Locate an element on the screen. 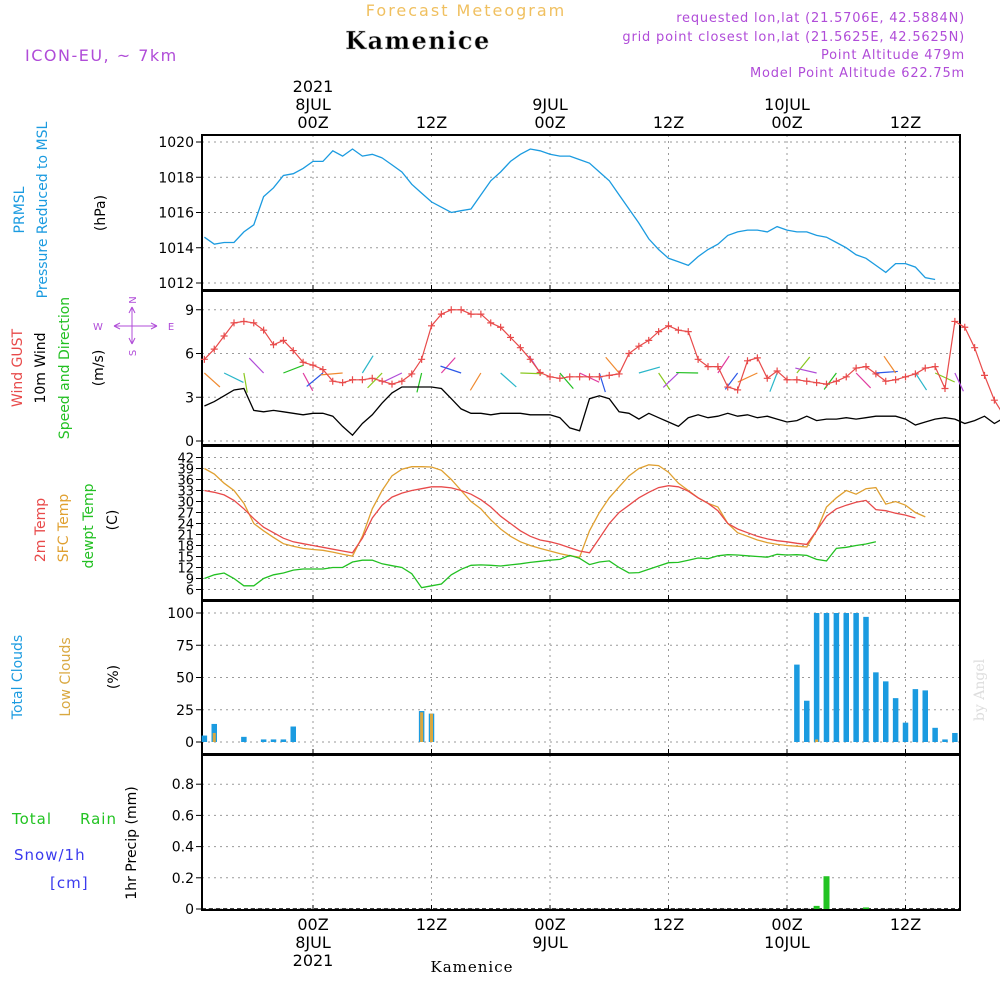  compass-east: E is located at coordinates (171, 327).